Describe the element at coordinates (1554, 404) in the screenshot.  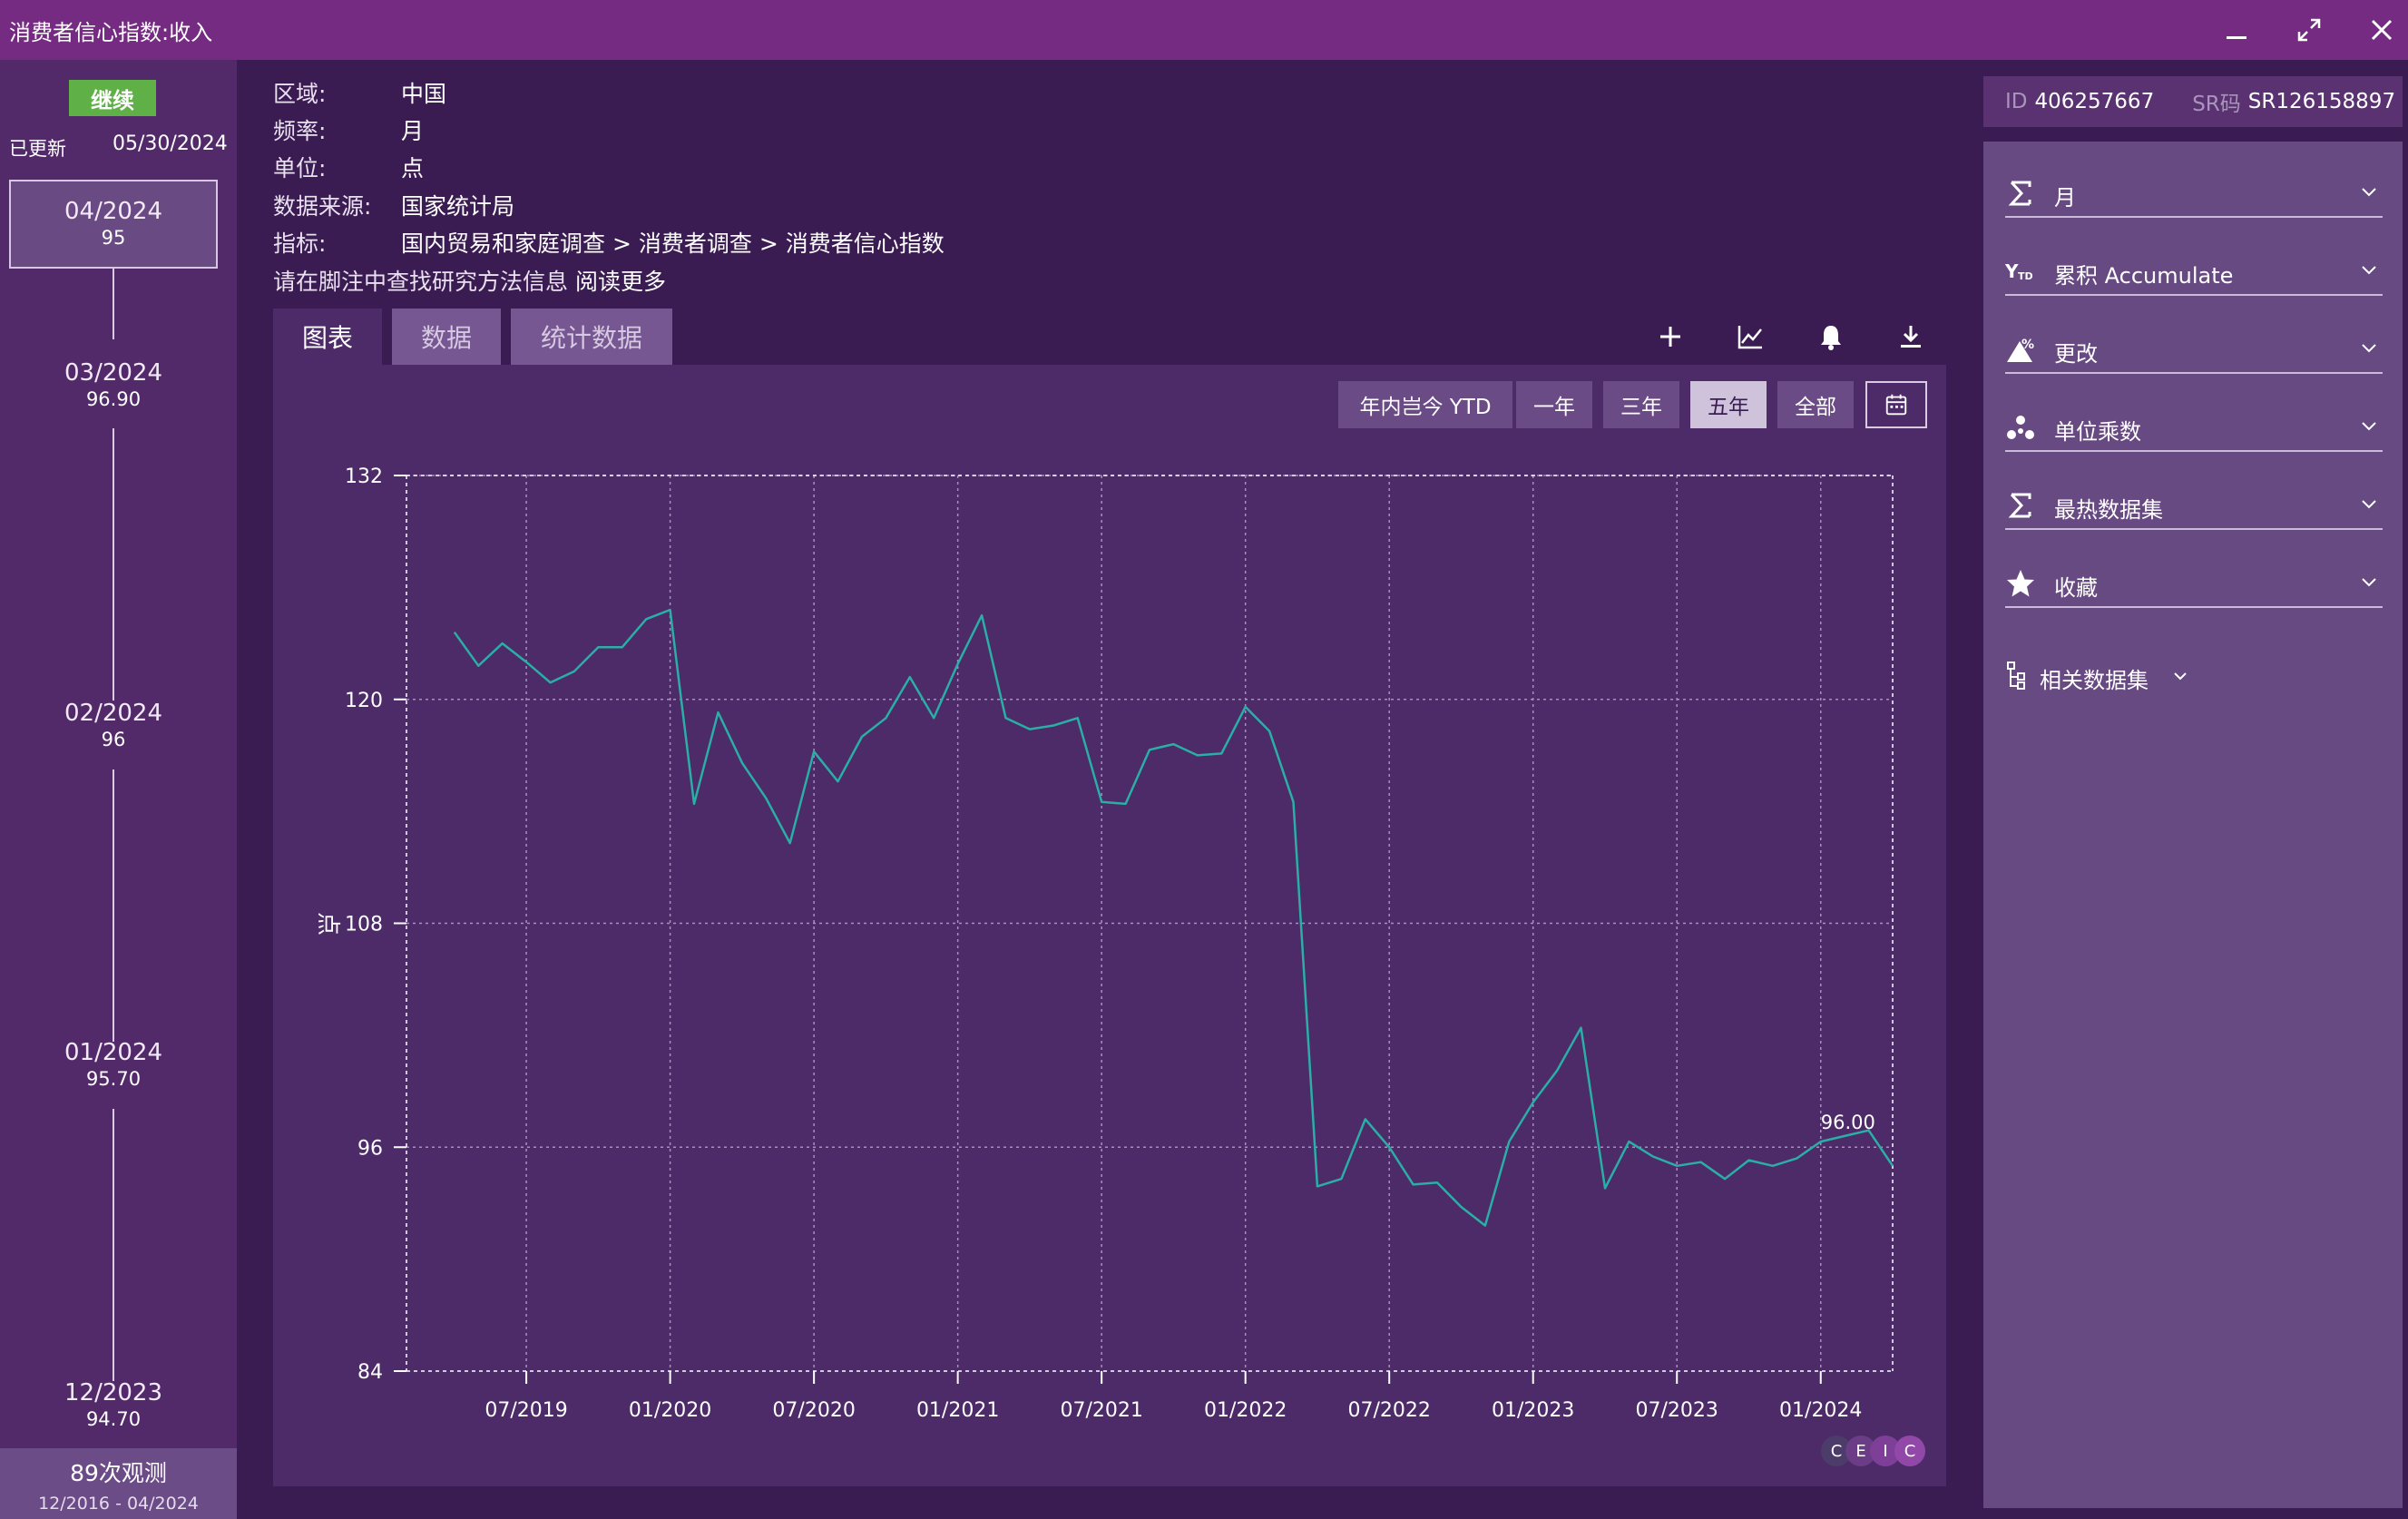
I see `range-1y-button: 一年` at that location.